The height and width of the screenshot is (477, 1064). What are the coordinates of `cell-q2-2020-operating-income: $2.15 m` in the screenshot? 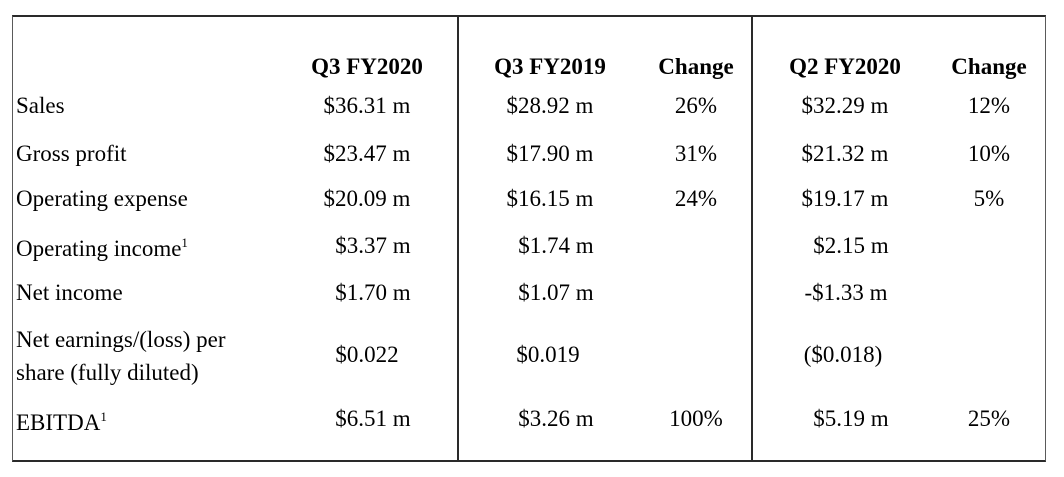 It's located at (851, 245).